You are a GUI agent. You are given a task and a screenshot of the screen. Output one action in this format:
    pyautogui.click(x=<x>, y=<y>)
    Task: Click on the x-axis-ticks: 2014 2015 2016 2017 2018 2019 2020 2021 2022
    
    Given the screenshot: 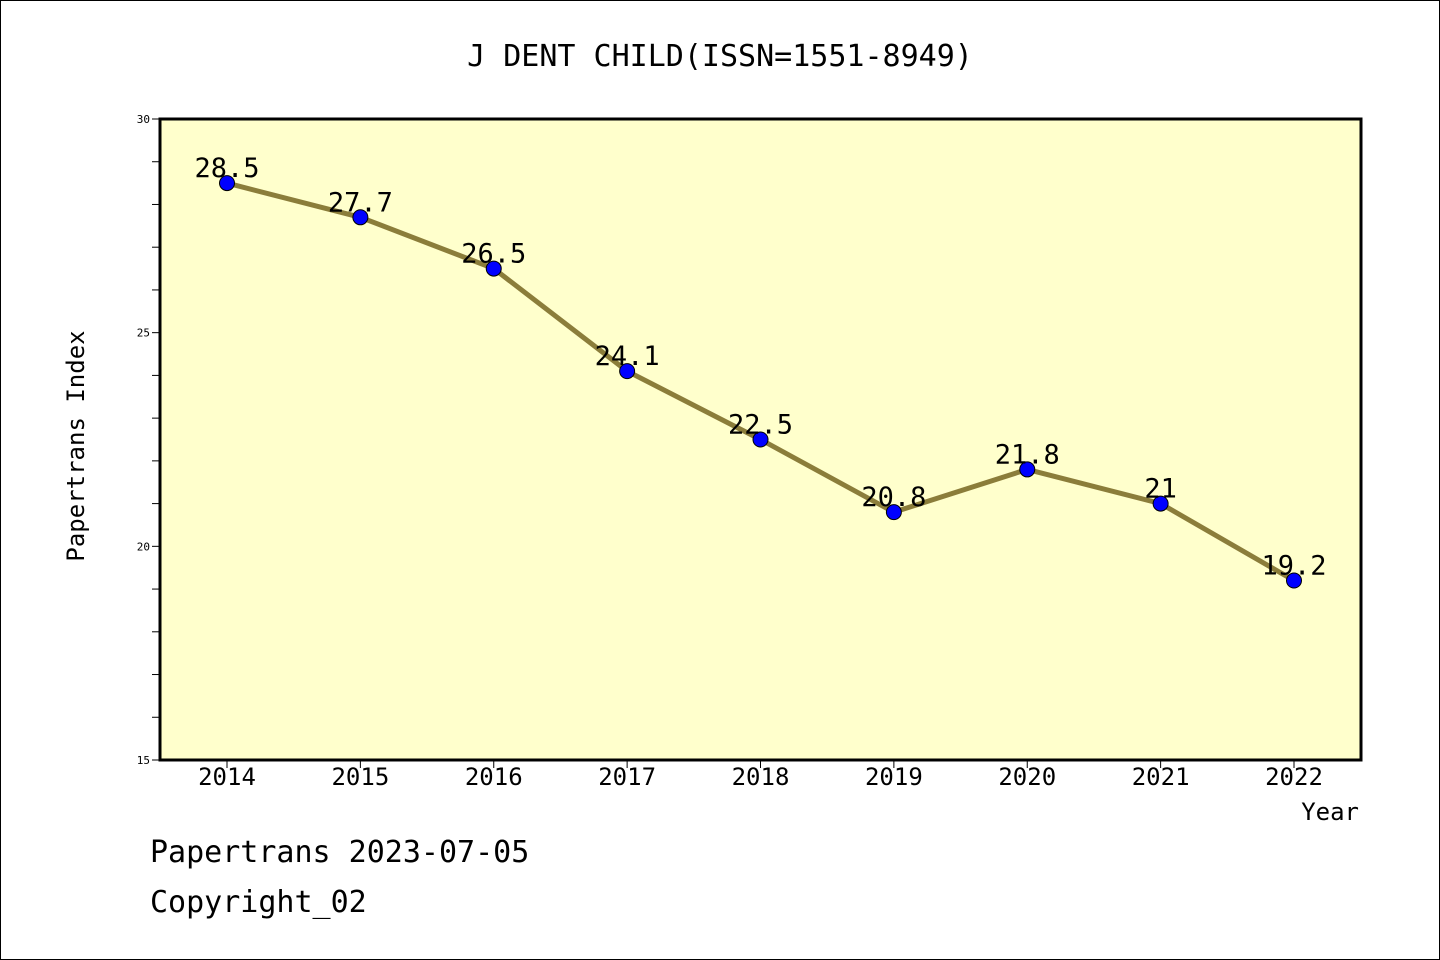 What is the action you would take?
    pyautogui.click(x=760, y=775)
    